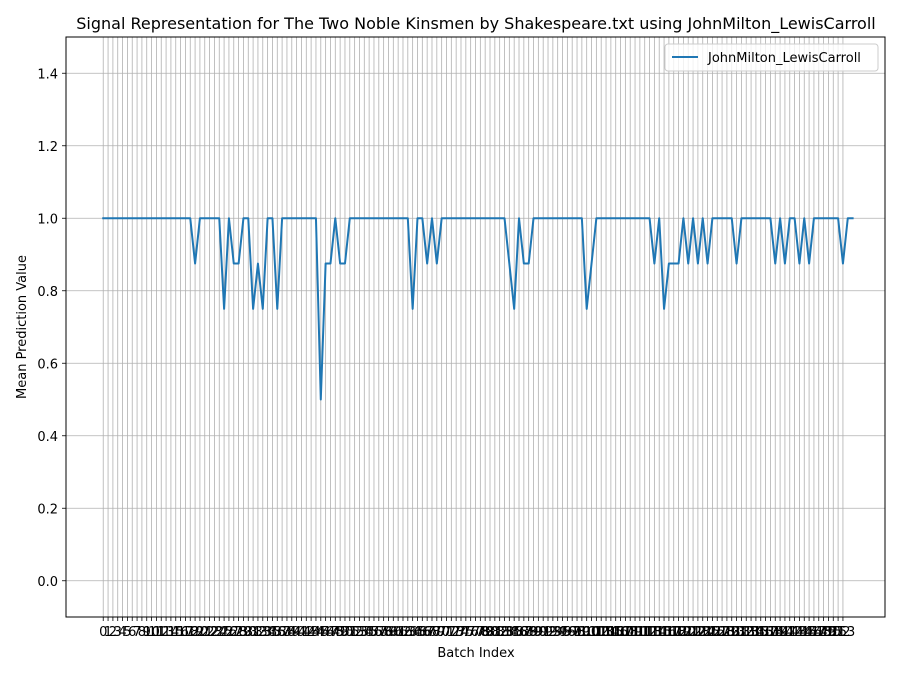 The width and height of the screenshot is (900, 675). I want to click on x-tick-label: 149, so click(823, 632).